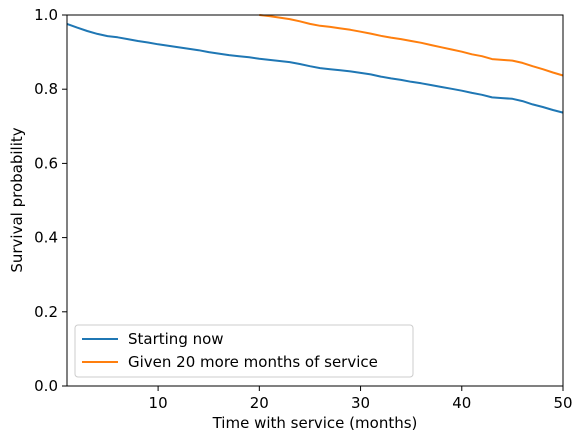 The height and width of the screenshot is (445, 583). I want to click on y-axis-title: Survival probability, so click(17, 199).